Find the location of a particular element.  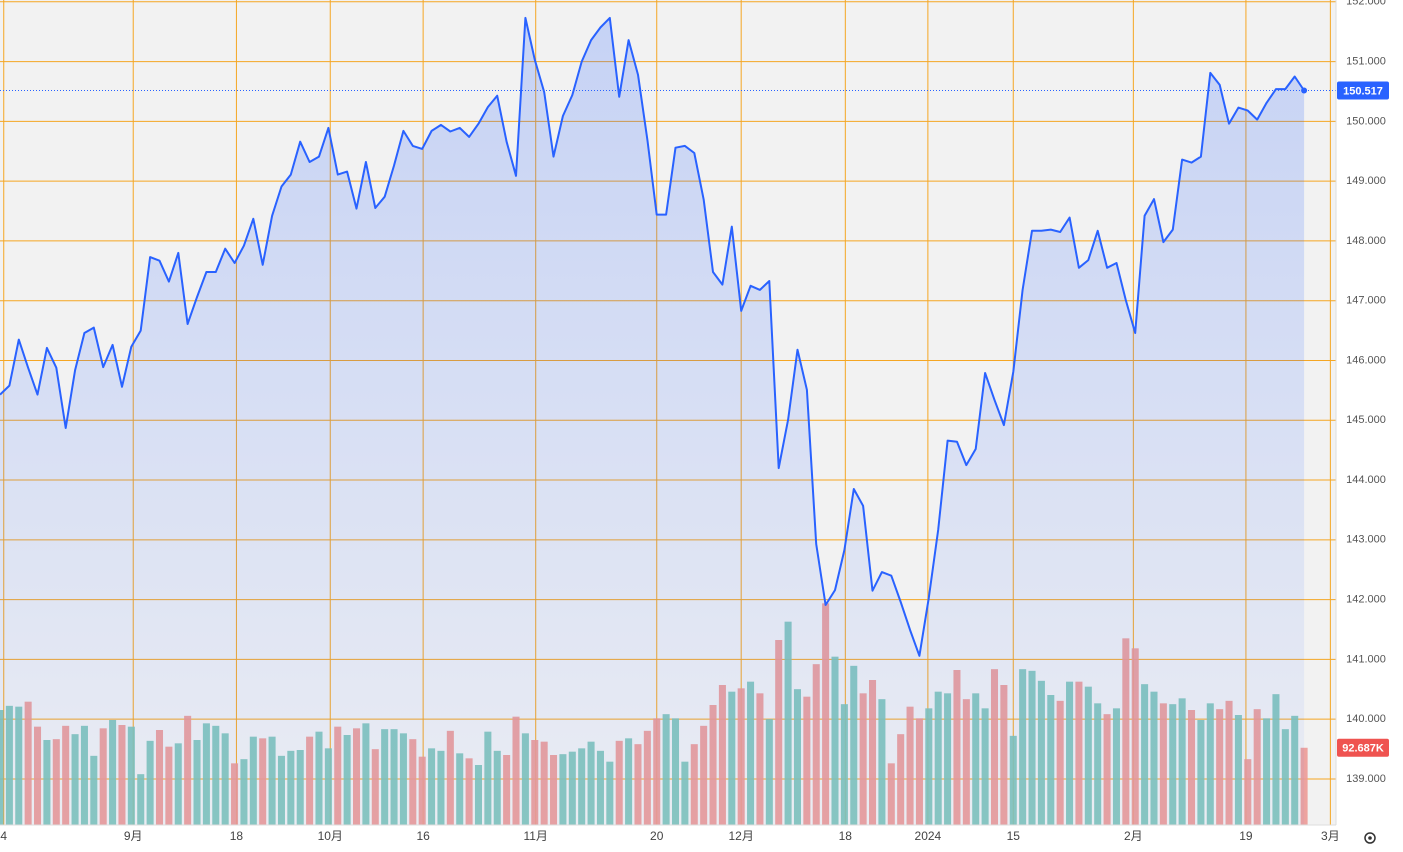

last-price-box is located at coordinates (1363, 90).